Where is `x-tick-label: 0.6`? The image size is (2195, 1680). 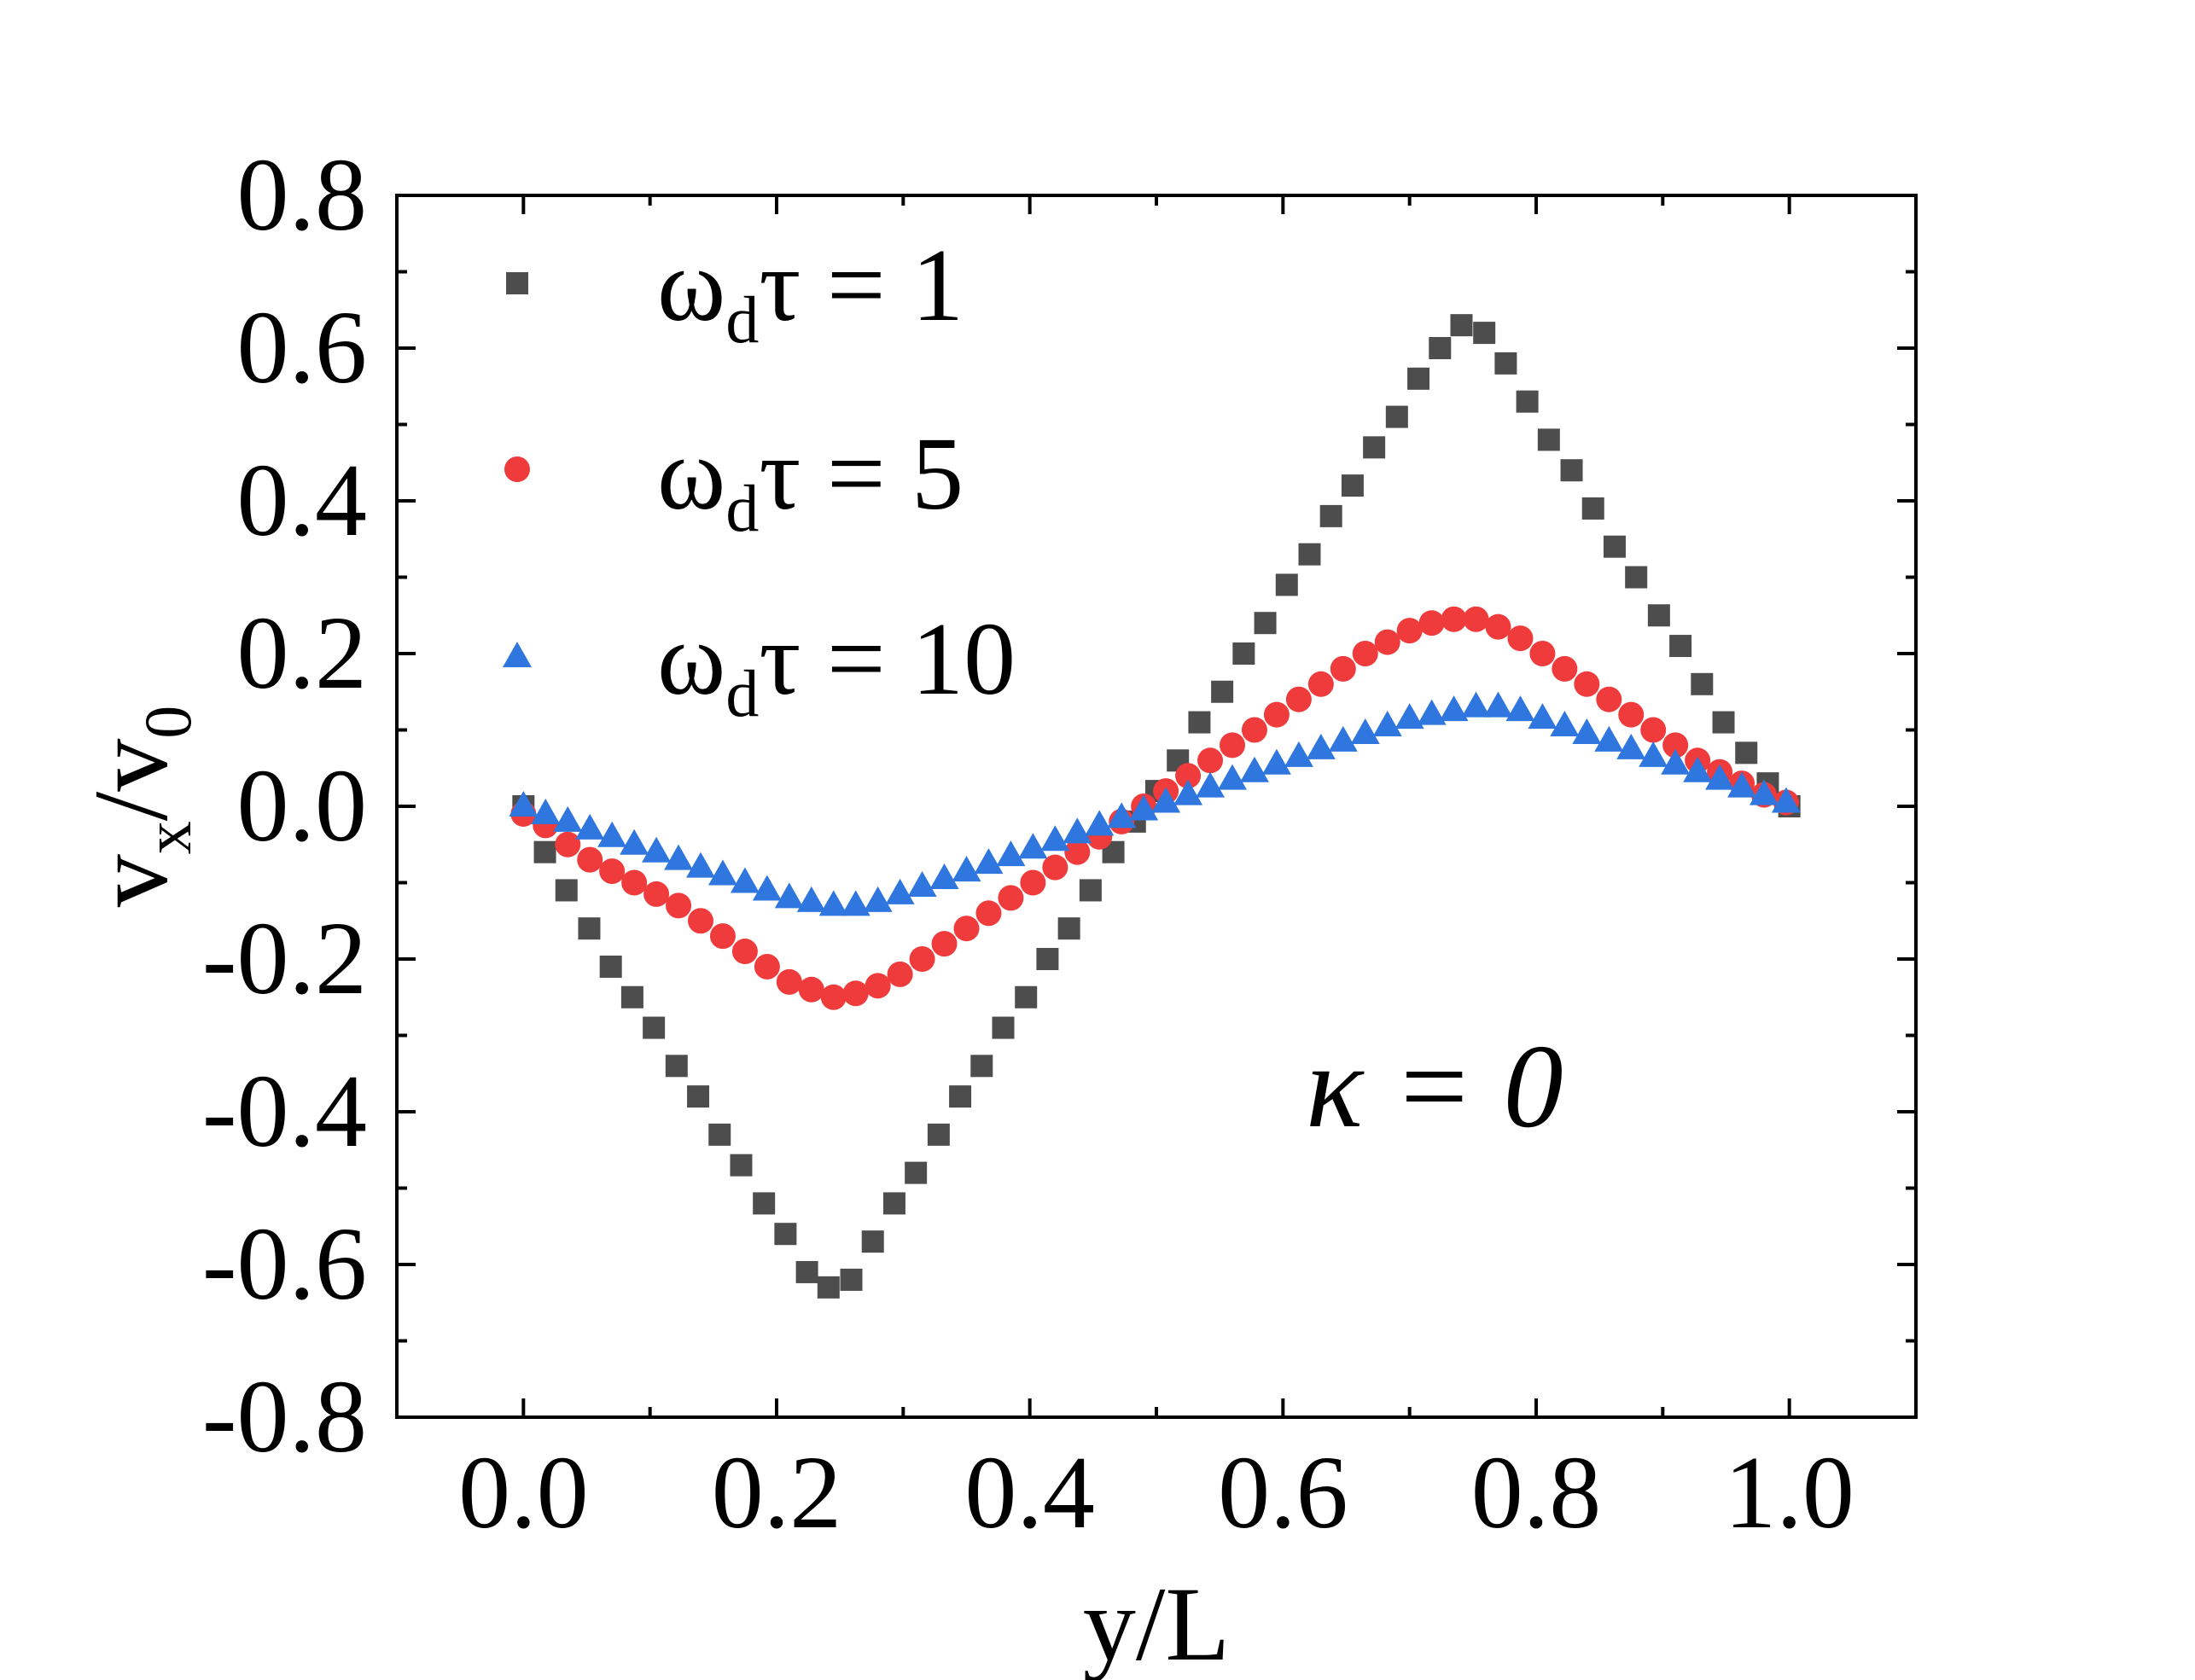 x-tick-label: 0.6 is located at coordinates (1283, 1492).